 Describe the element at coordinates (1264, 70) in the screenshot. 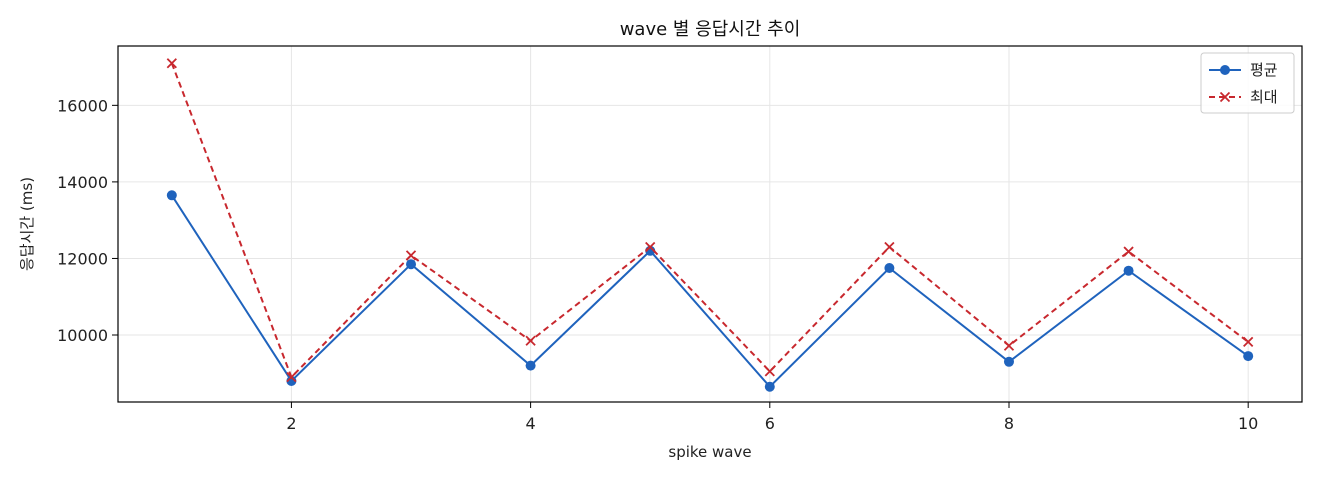

I see `legend-label: 평균` at that location.